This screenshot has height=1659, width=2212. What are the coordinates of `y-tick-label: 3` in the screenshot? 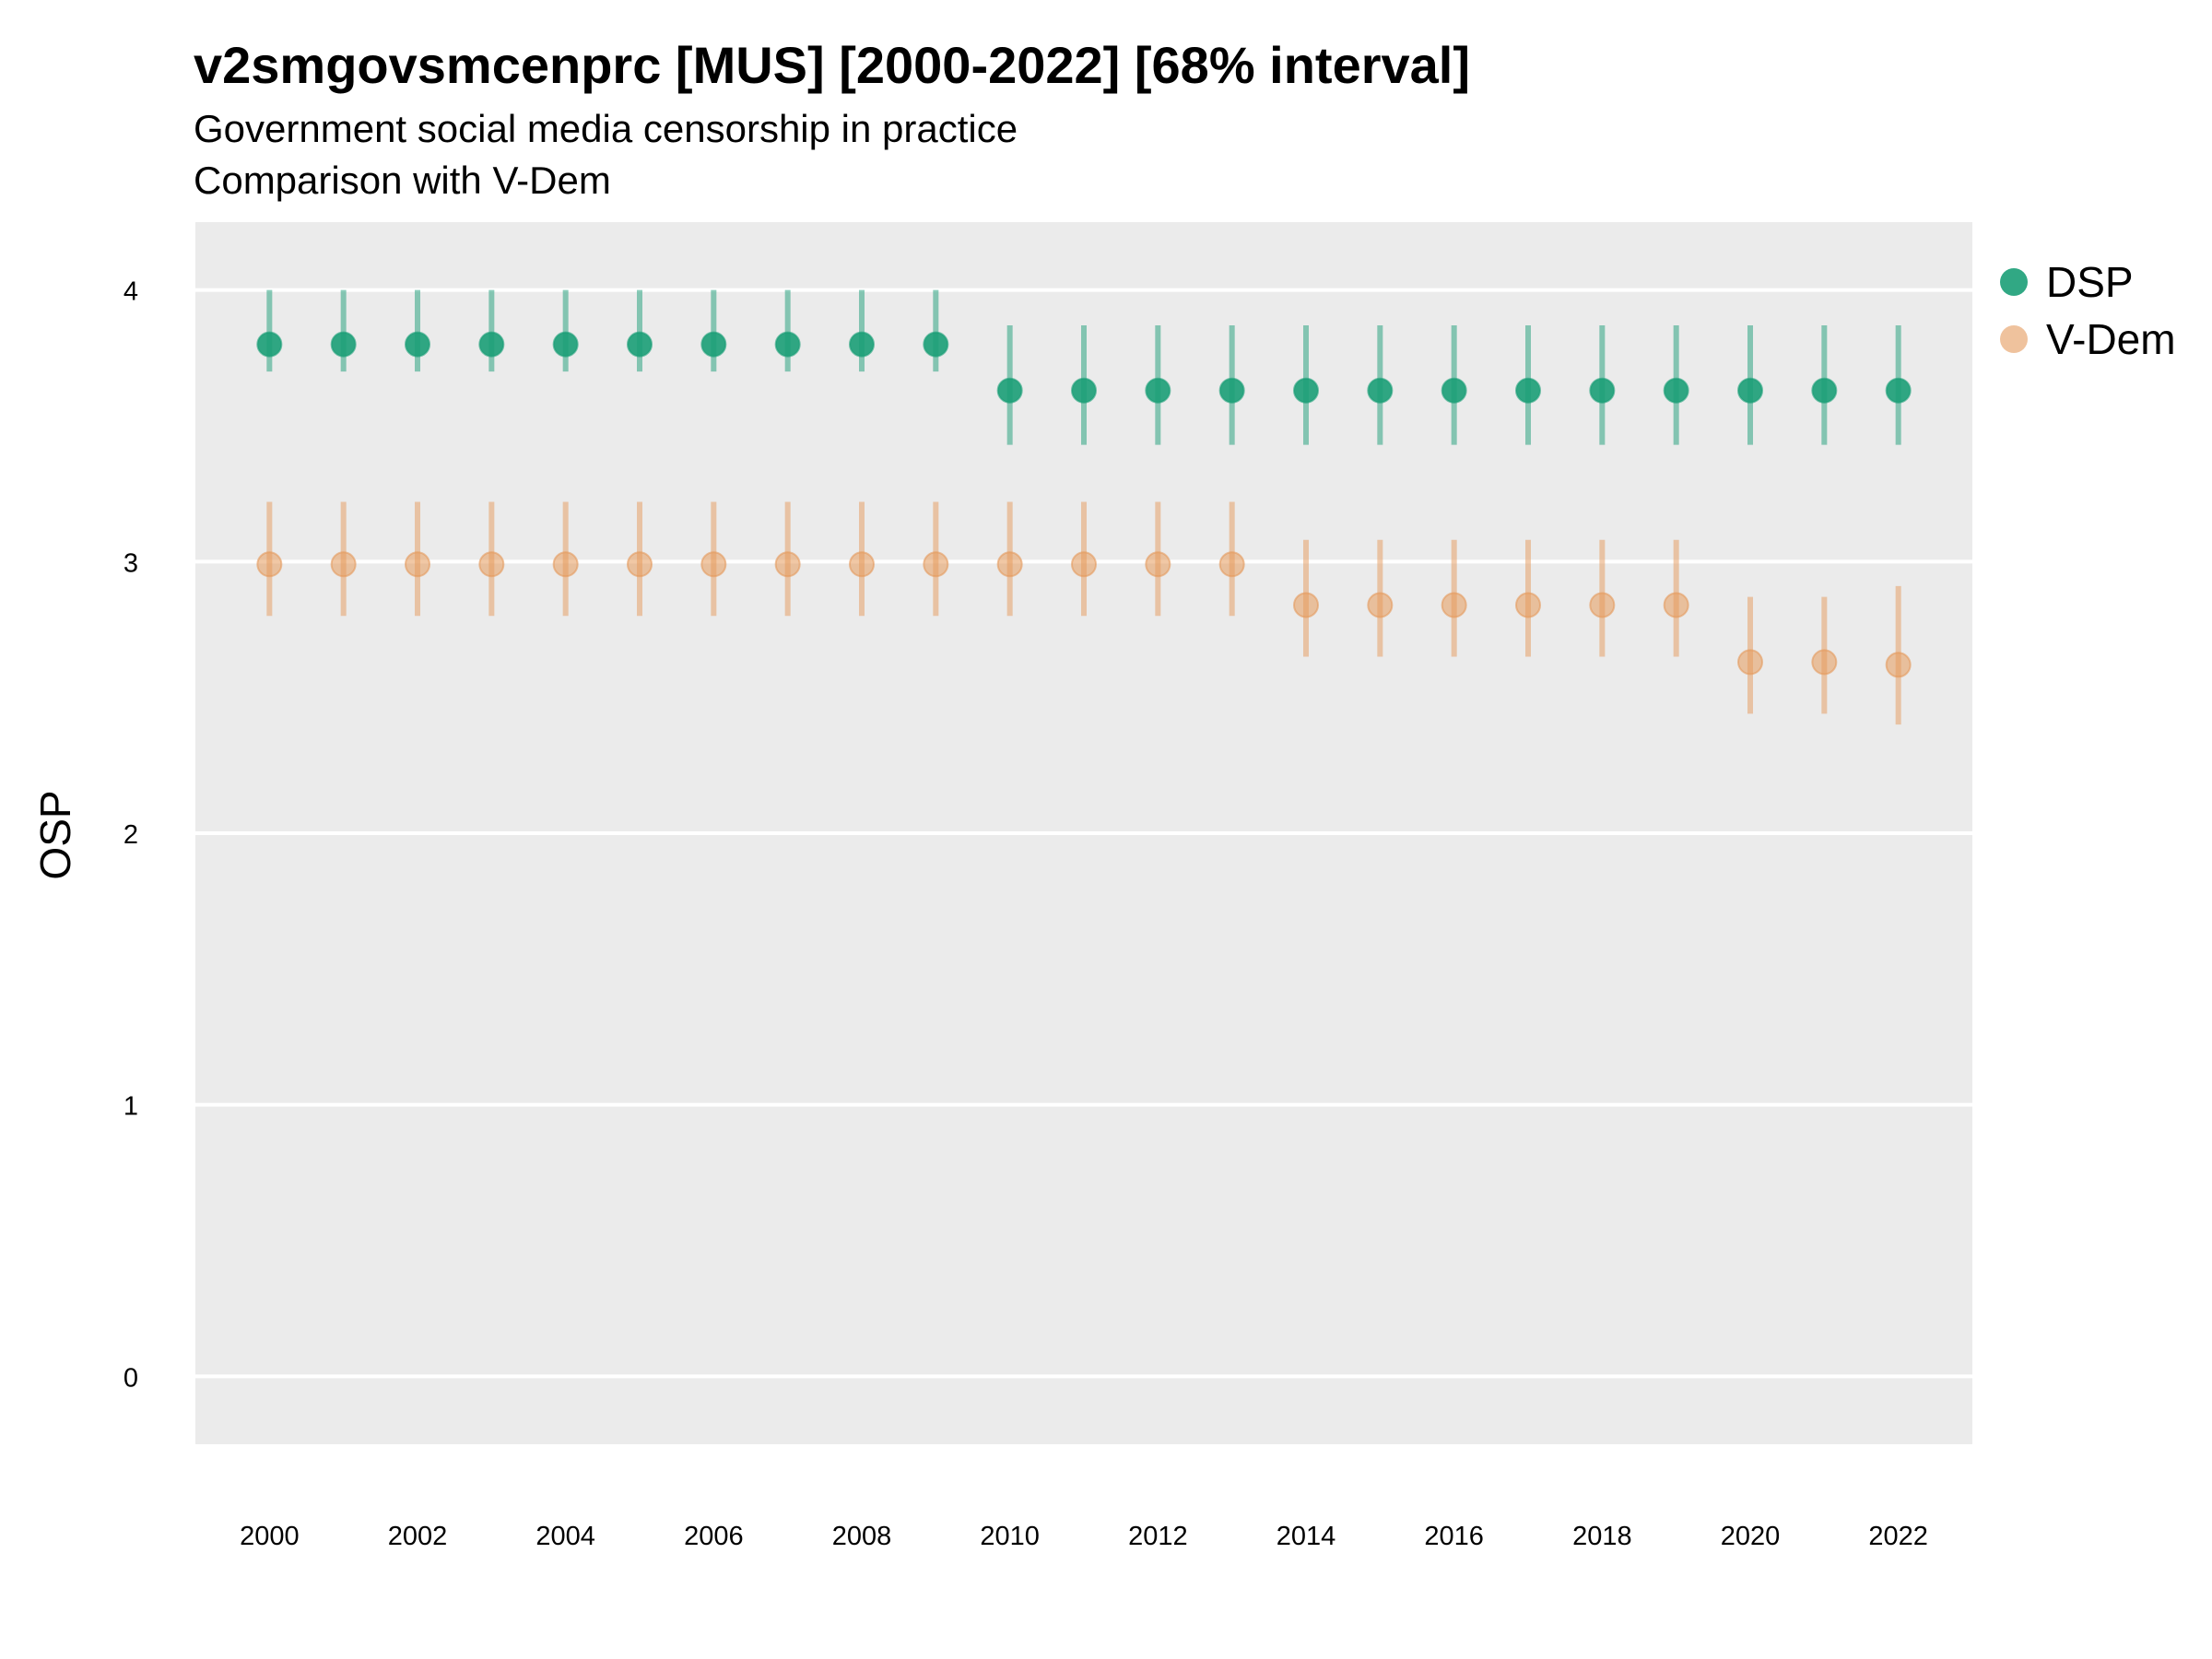 It's located at (131, 563).